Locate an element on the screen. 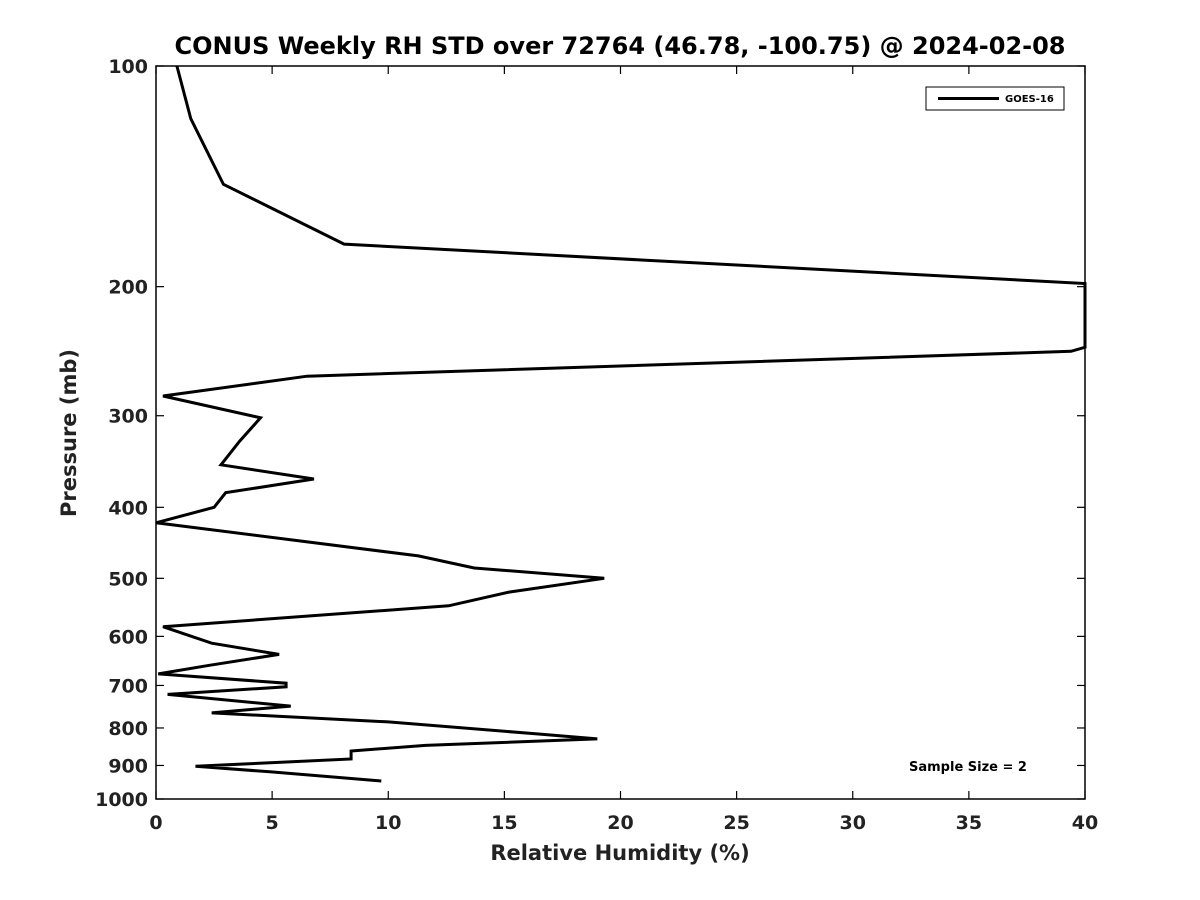 The image size is (1200, 900). sample-size-annotation: Sample Size = 2 is located at coordinates (968, 767).